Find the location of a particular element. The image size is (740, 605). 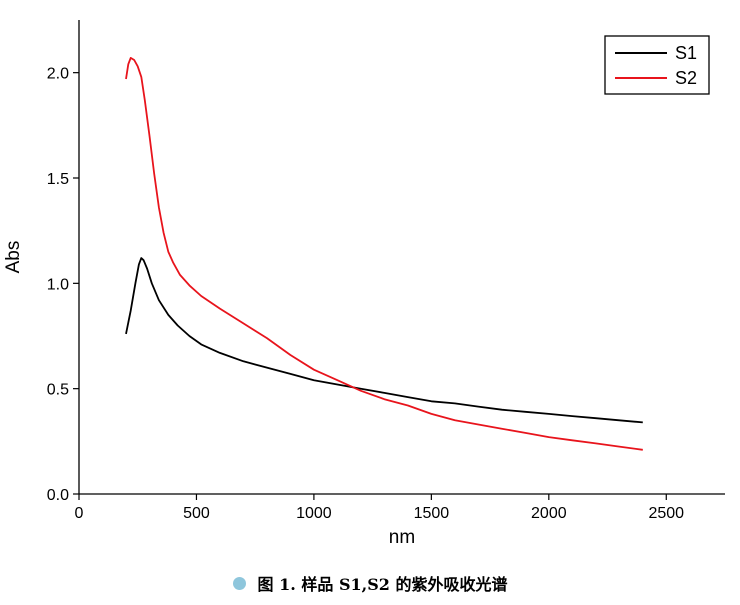

y-axis-ticks: 0.0 0.5 1.0 1.5 2.0 is located at coordinates (63, 285).